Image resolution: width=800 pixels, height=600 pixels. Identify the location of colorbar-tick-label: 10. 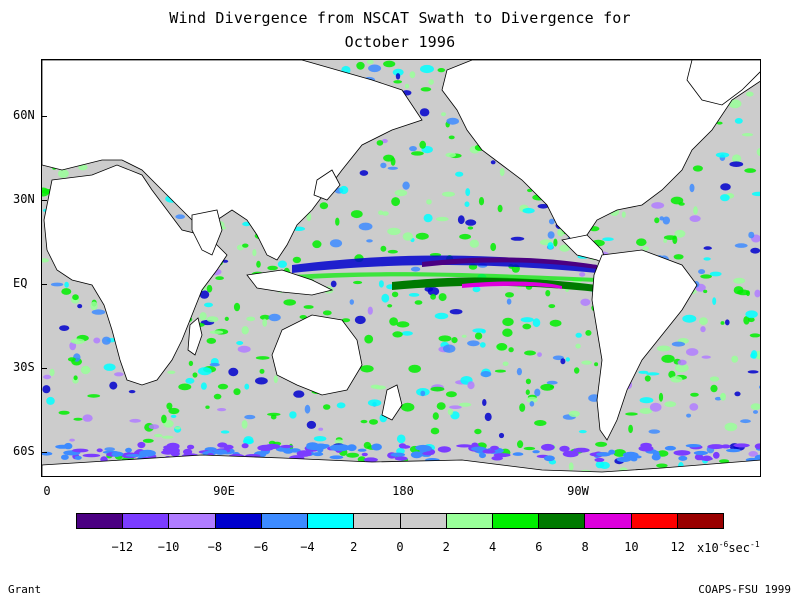
(631, 547).